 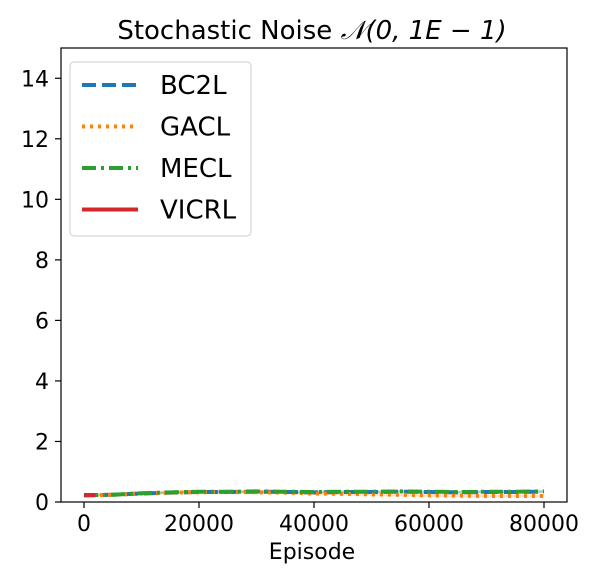 I want to click on series-lines, so click(x=314, y=493).